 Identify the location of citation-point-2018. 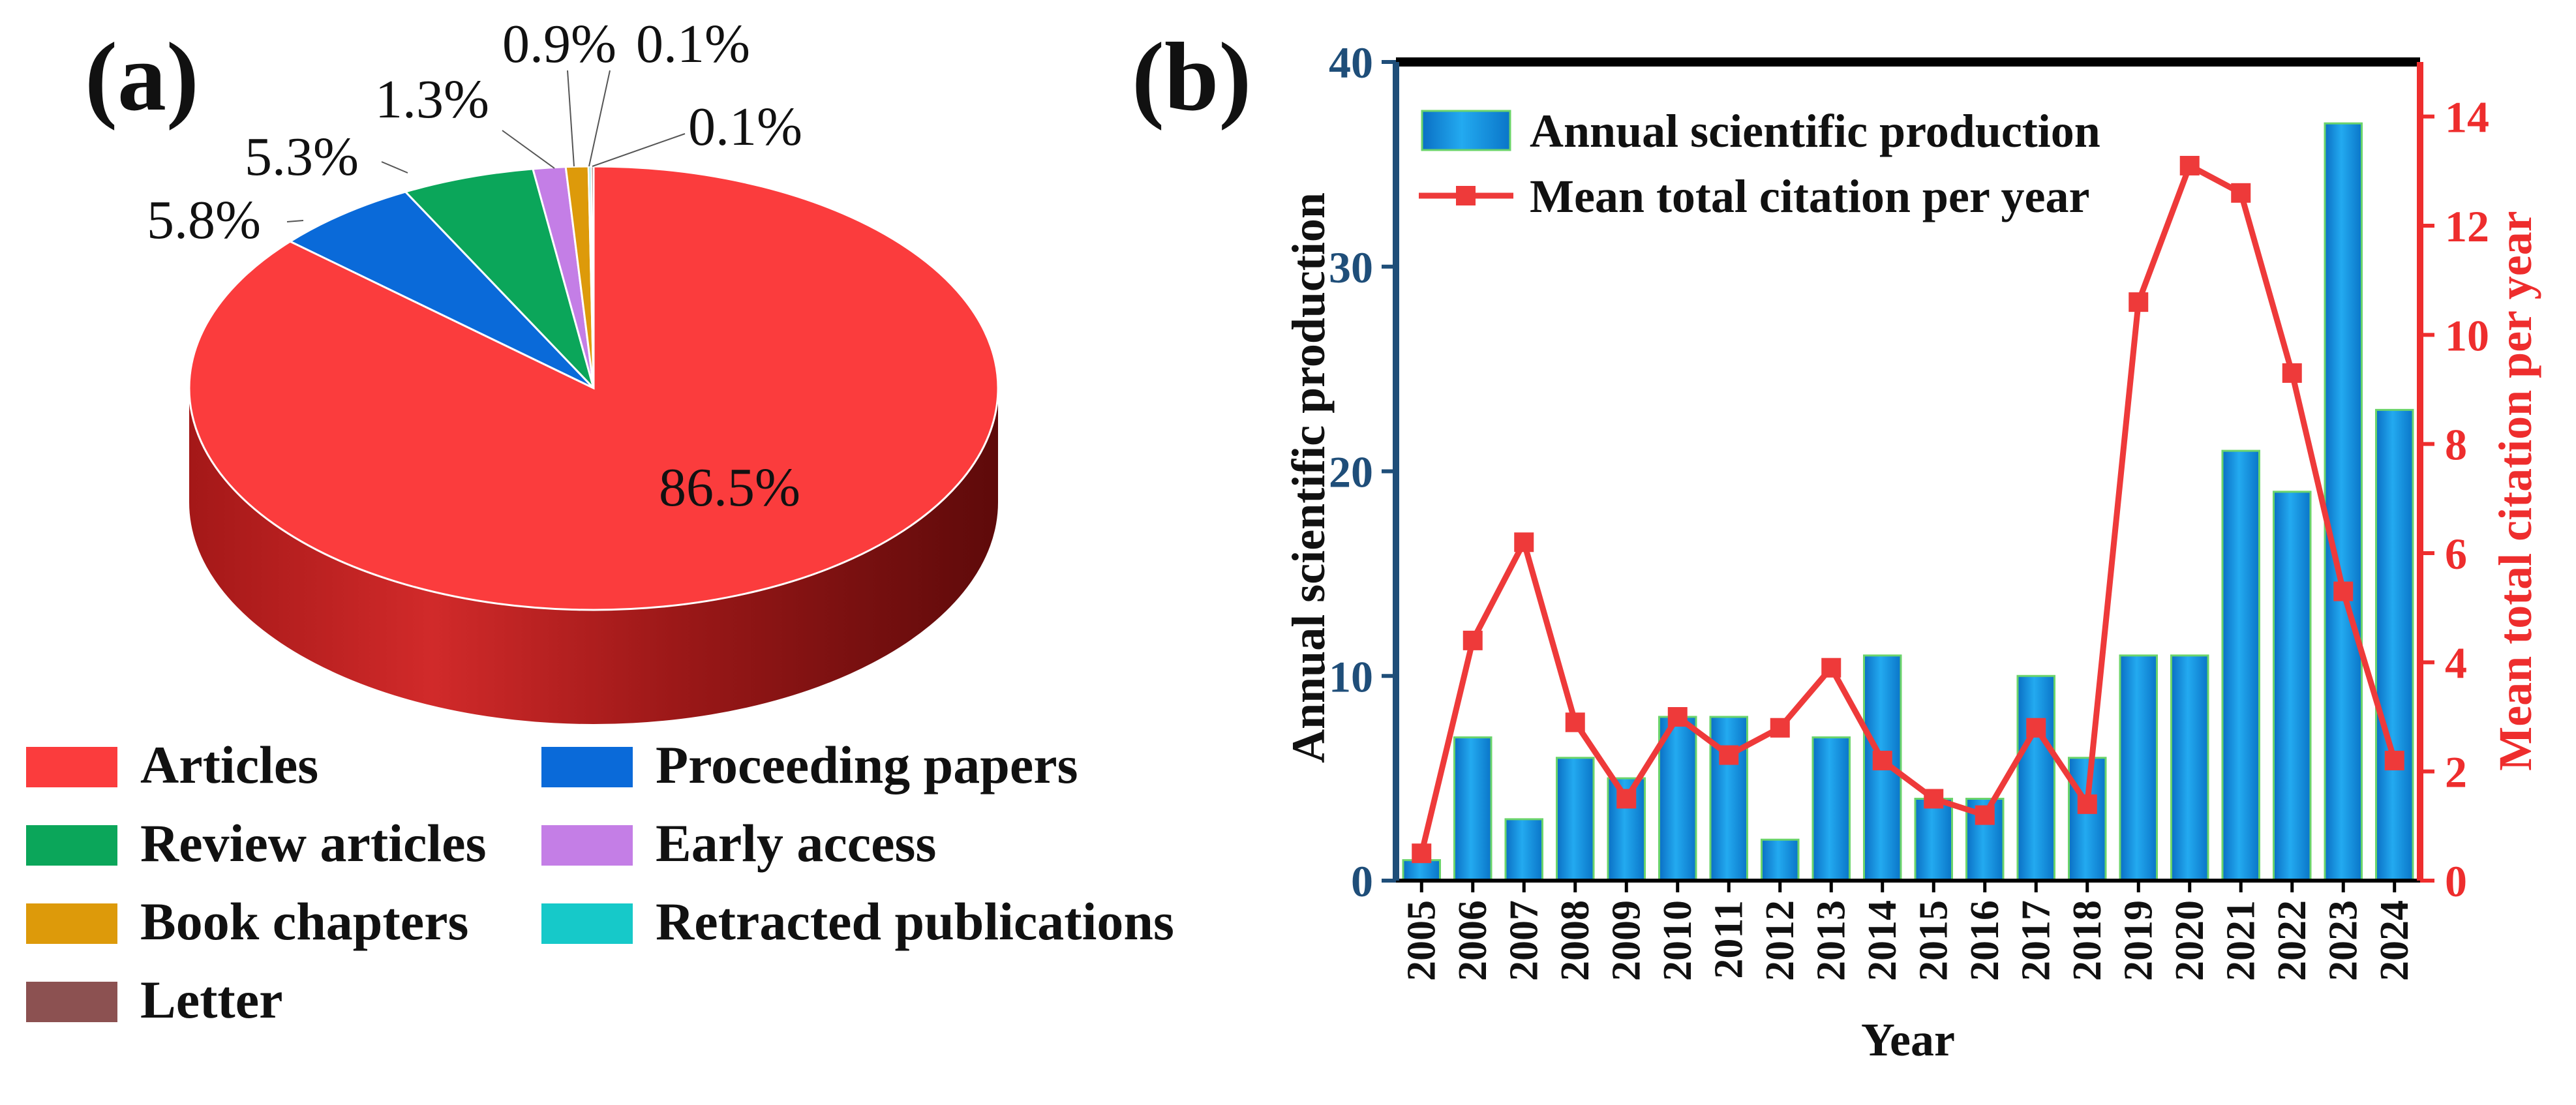
(2087, 804).